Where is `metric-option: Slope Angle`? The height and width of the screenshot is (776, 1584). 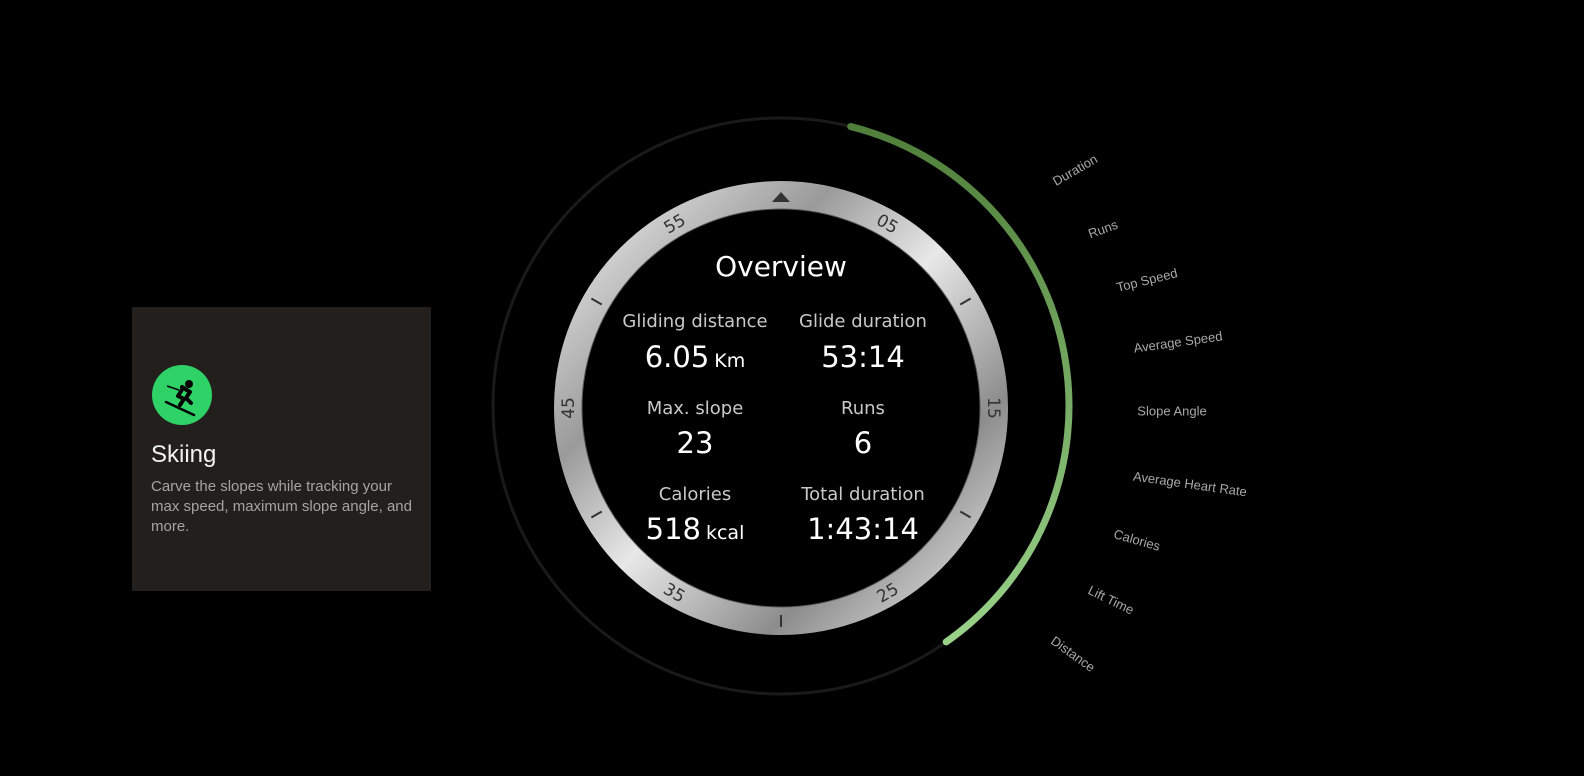 metric-option: Slope Angle is located at coordinates (1172, 411).